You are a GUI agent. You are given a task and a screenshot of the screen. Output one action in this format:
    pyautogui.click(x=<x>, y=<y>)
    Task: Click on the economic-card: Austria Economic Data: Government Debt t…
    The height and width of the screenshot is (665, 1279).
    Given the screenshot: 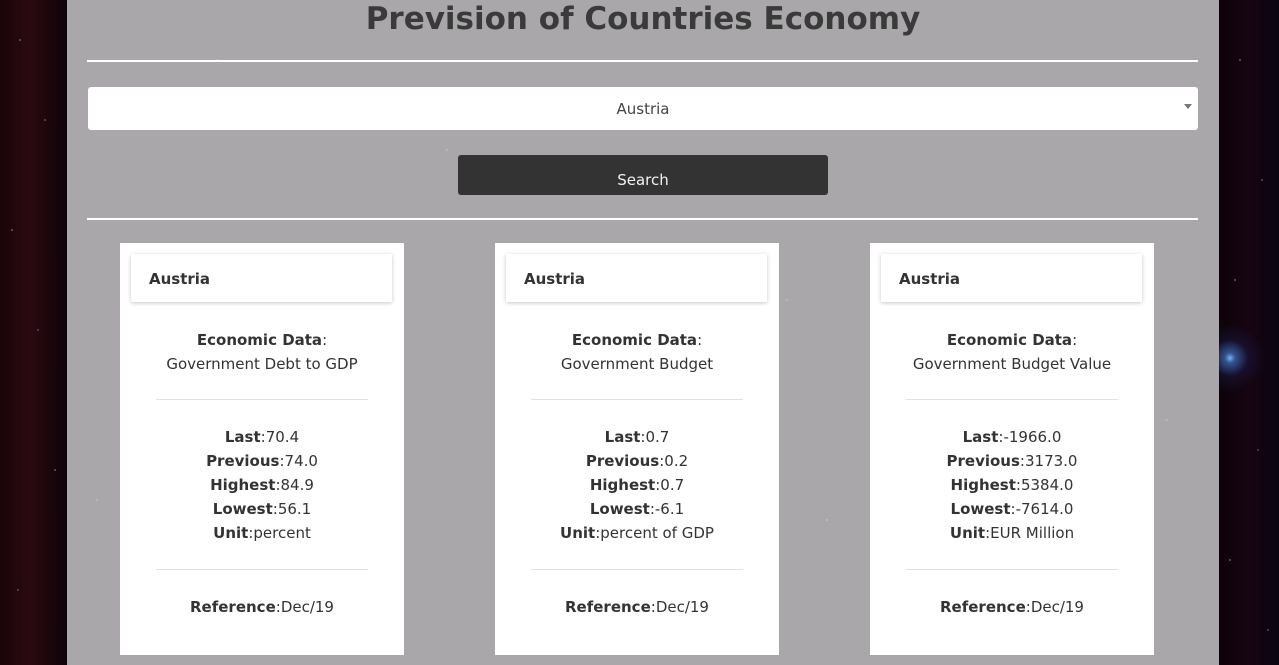 What is the action you would take?
    pyautogui.click(x=262, y=449)
    